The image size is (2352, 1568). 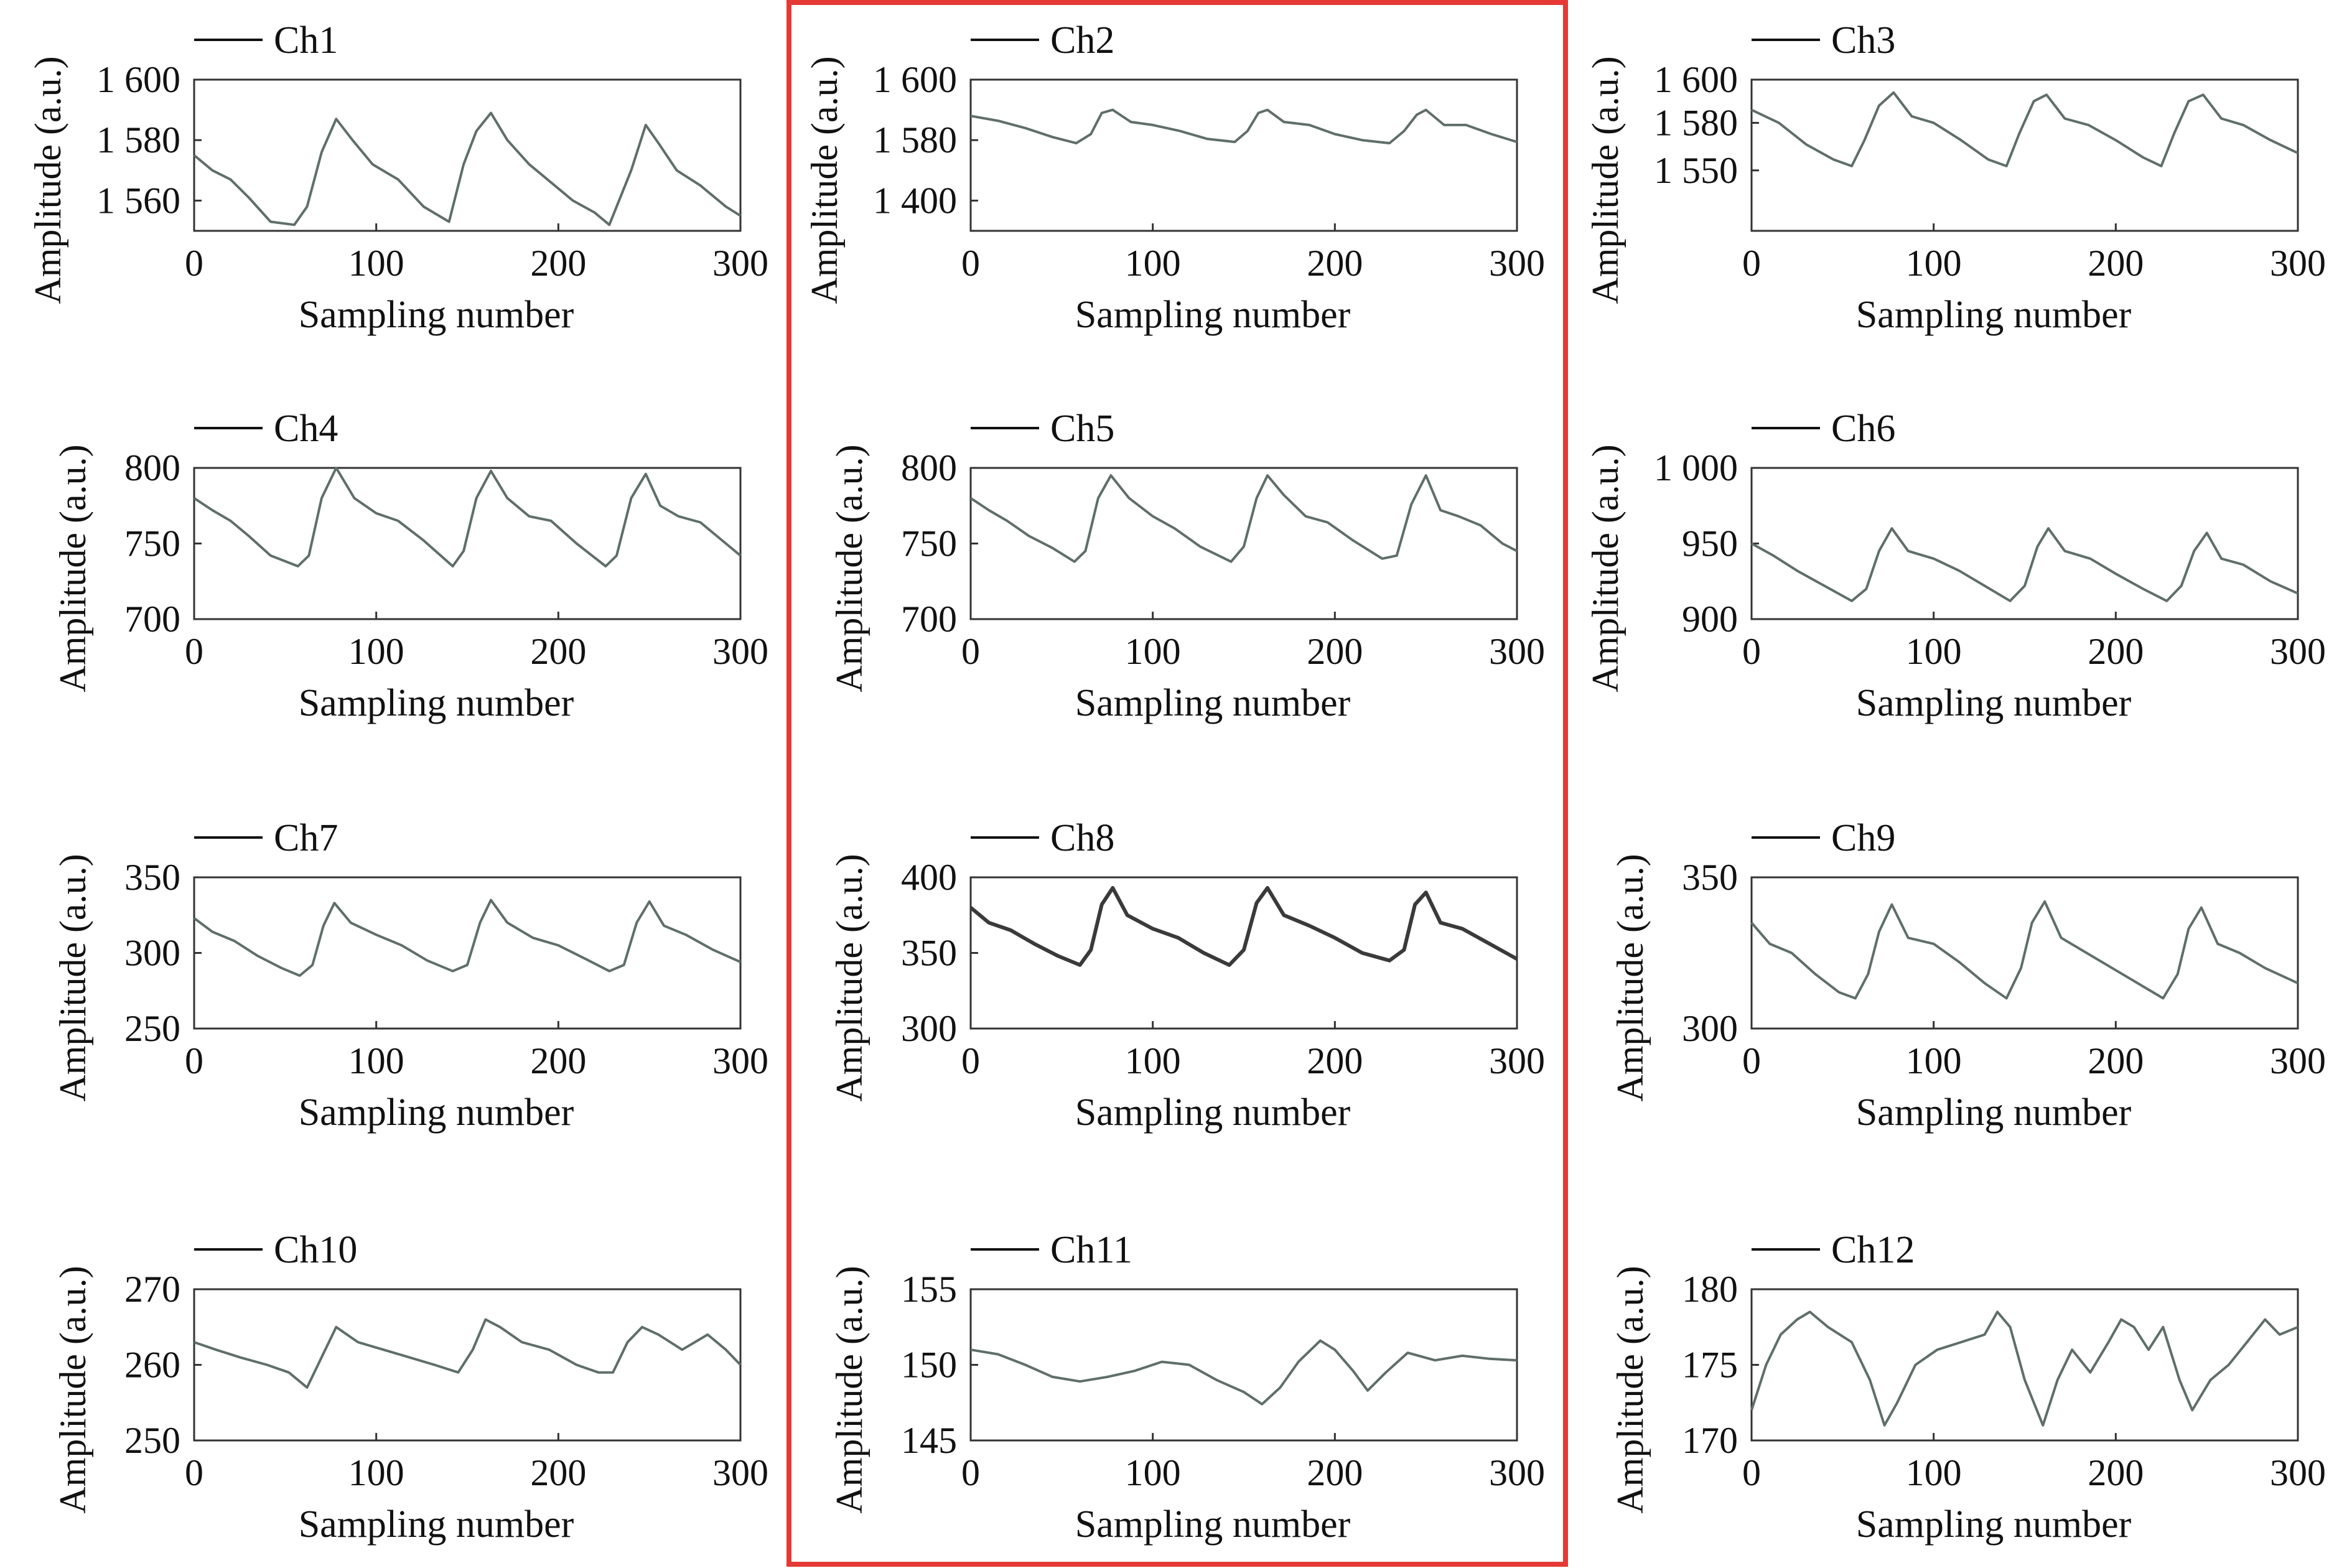 I want to click on legend-label: Ch4, so click(x=306, y=429).